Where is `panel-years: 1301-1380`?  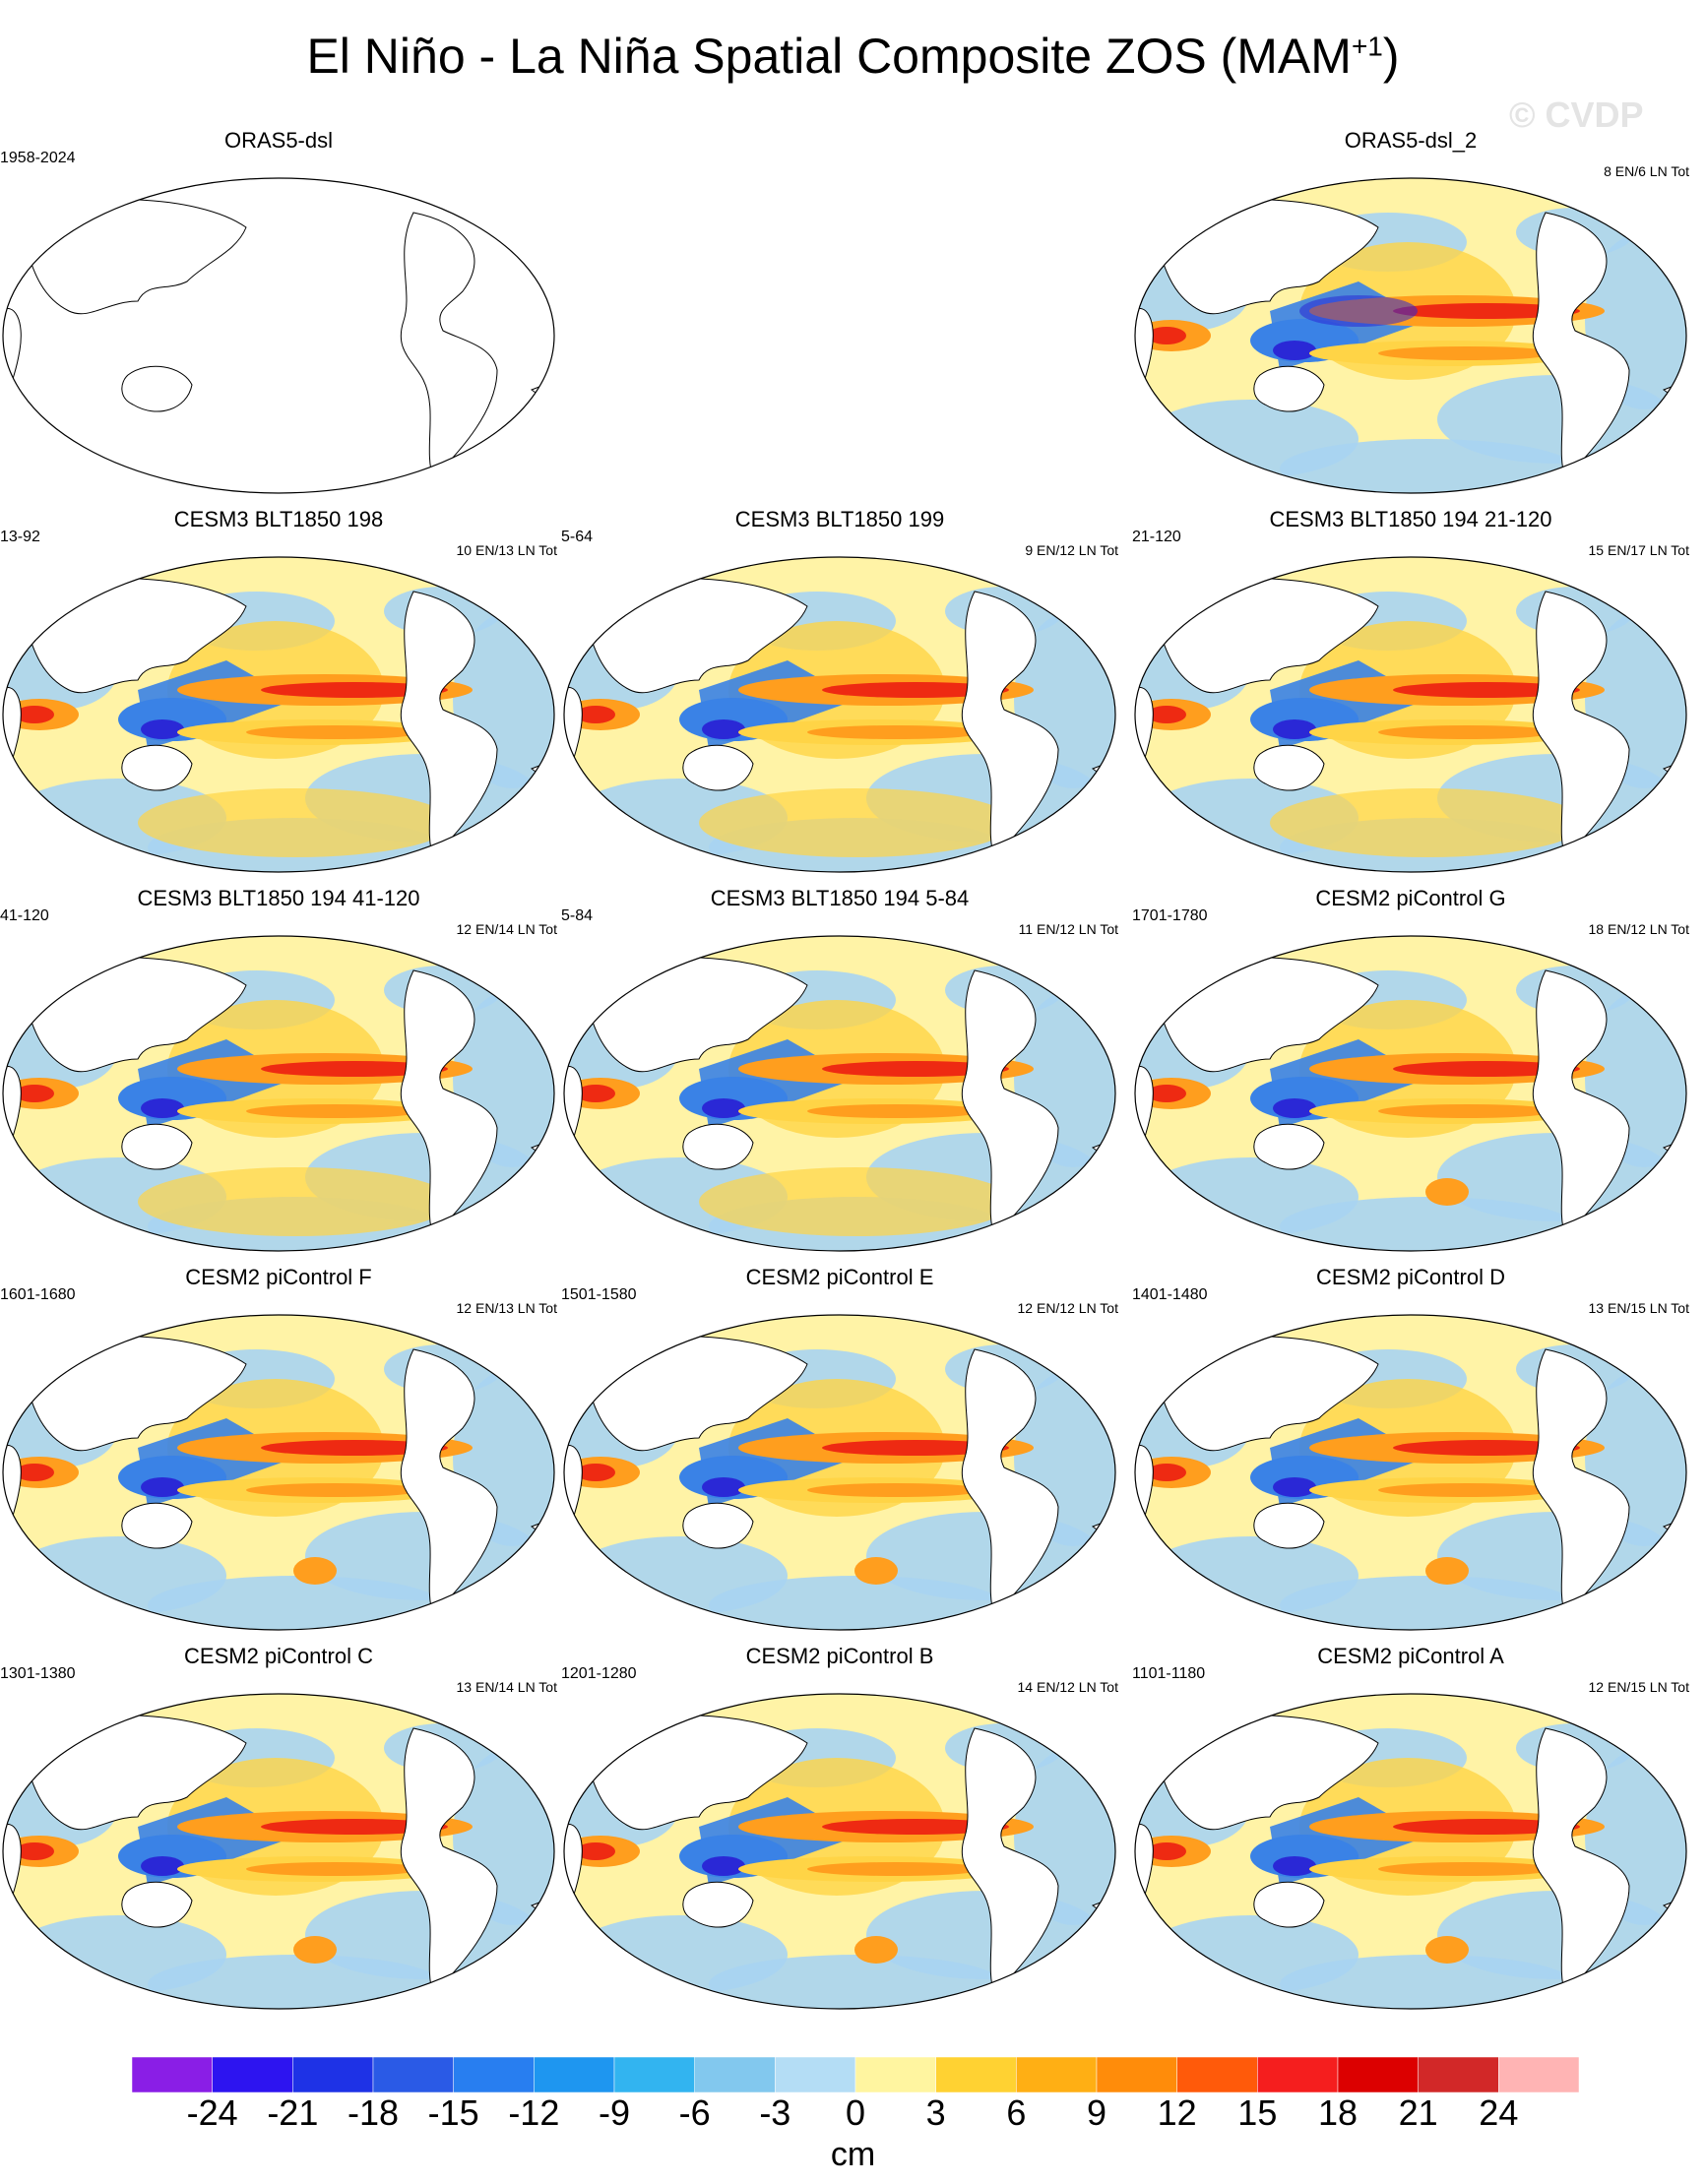
panel-years: 1301-1380 is located at coordinates (38, 1673).